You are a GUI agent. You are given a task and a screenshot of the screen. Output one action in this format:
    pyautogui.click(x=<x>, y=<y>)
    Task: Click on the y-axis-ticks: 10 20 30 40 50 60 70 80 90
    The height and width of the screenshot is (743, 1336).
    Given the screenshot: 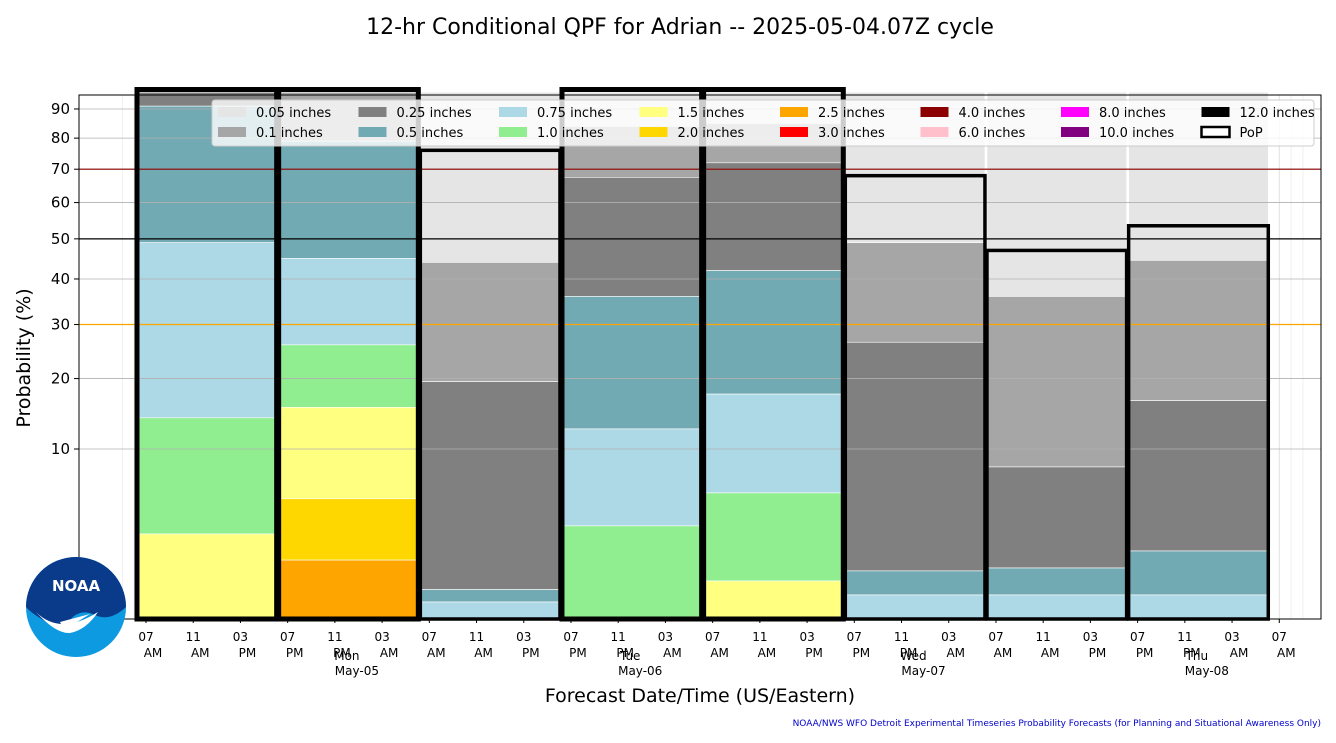 What is the action you would take?
    pyautogui.click(x=65, y=279)
    